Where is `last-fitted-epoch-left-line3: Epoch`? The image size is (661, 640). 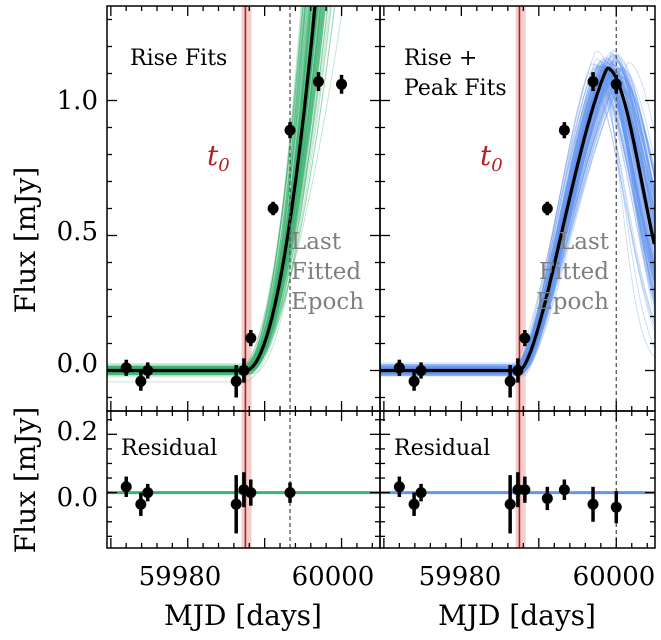
last-fitted-epoch-left-line3: Epoch is located at coordinates (327, 302).